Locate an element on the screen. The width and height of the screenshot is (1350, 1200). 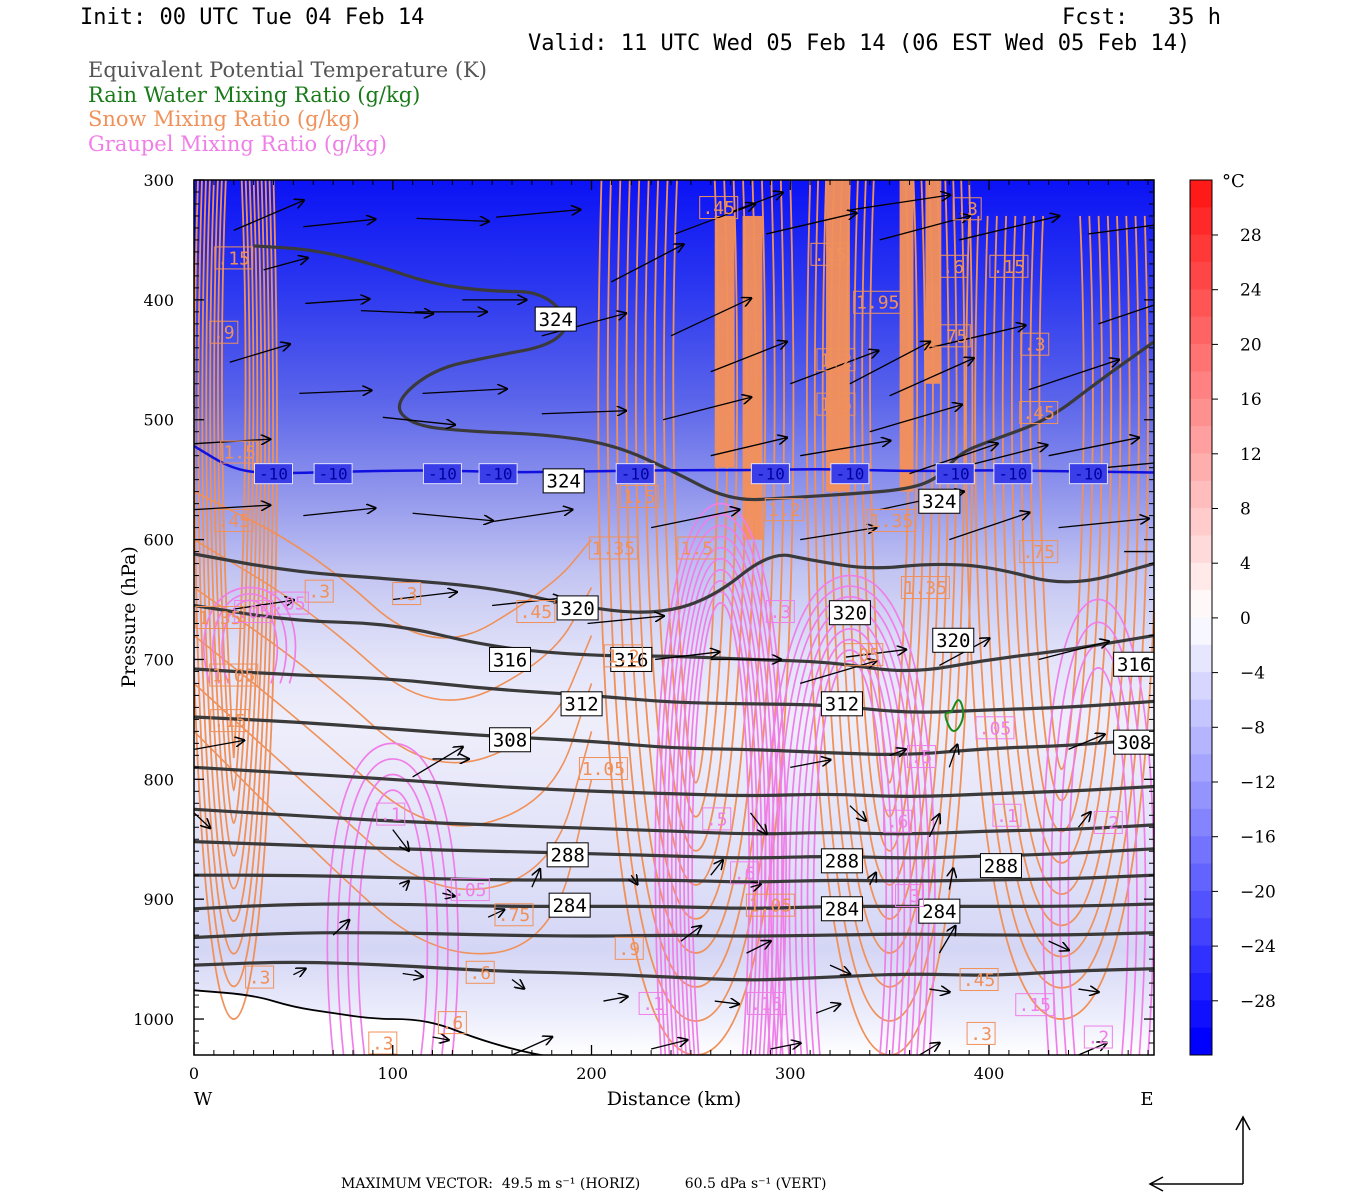
x-east-label: E is located at coordinates (1146, 1099).